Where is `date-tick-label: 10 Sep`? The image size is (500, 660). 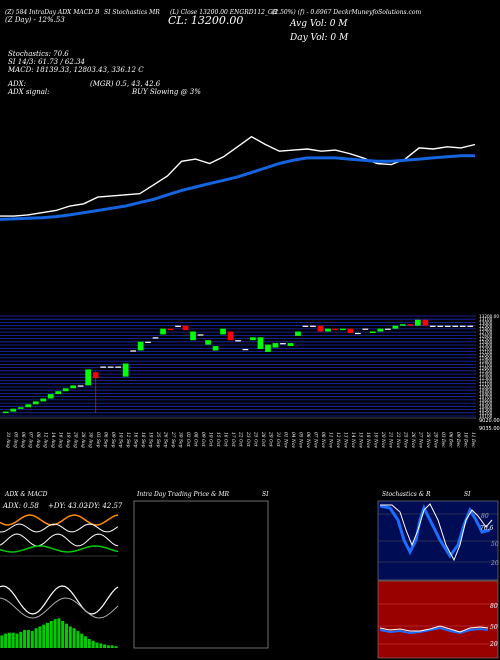
date-tick-label: 10 Sep is located at coordinates (120, 440).